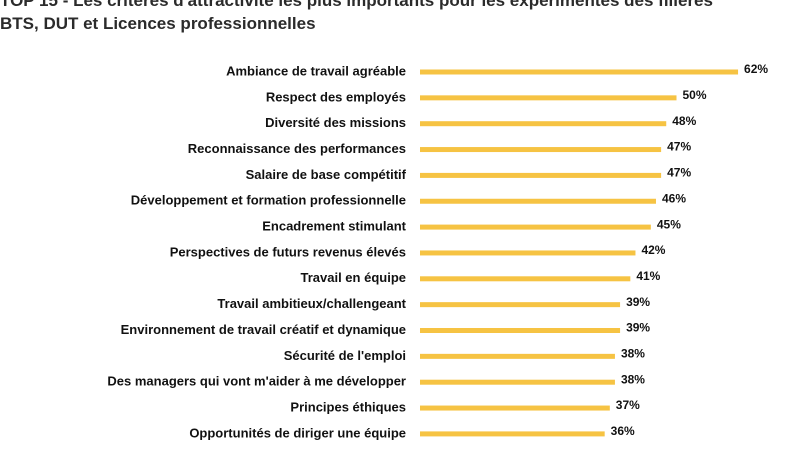 This screenshot has width=800, height=450. I want to click on category-label: Travail ambitieux/challengeant, so click(311, 303).